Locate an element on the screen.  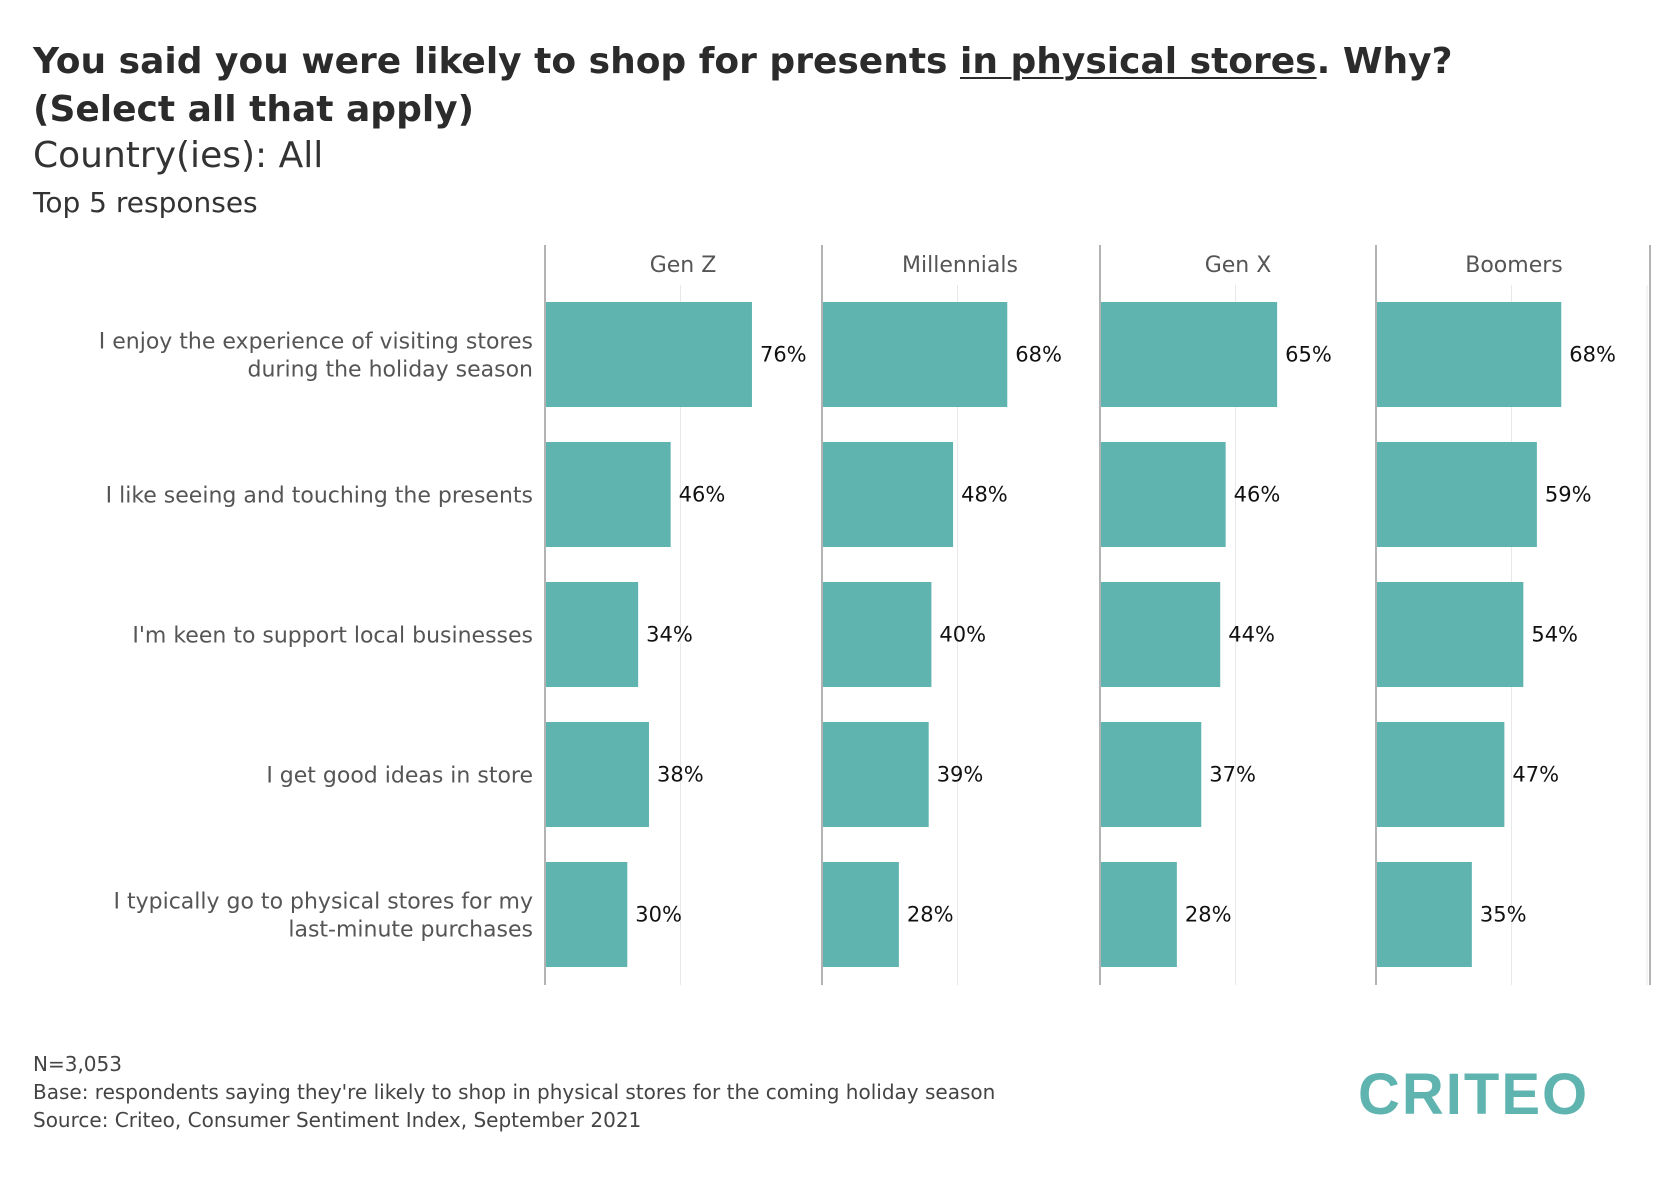
panel-header: Gen X is located at coordinates (1238, 265).